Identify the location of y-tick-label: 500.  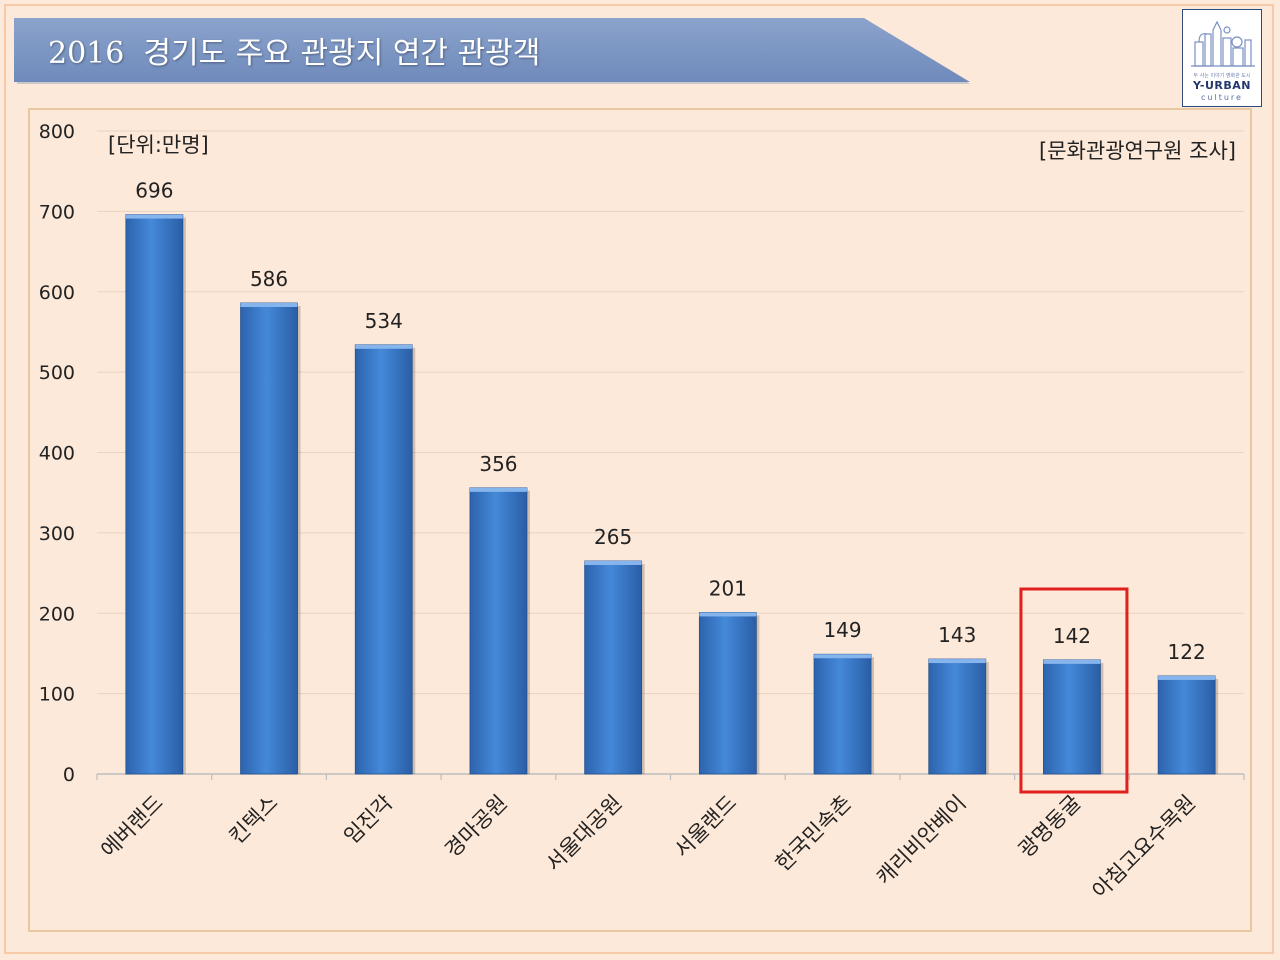
(57, 373).